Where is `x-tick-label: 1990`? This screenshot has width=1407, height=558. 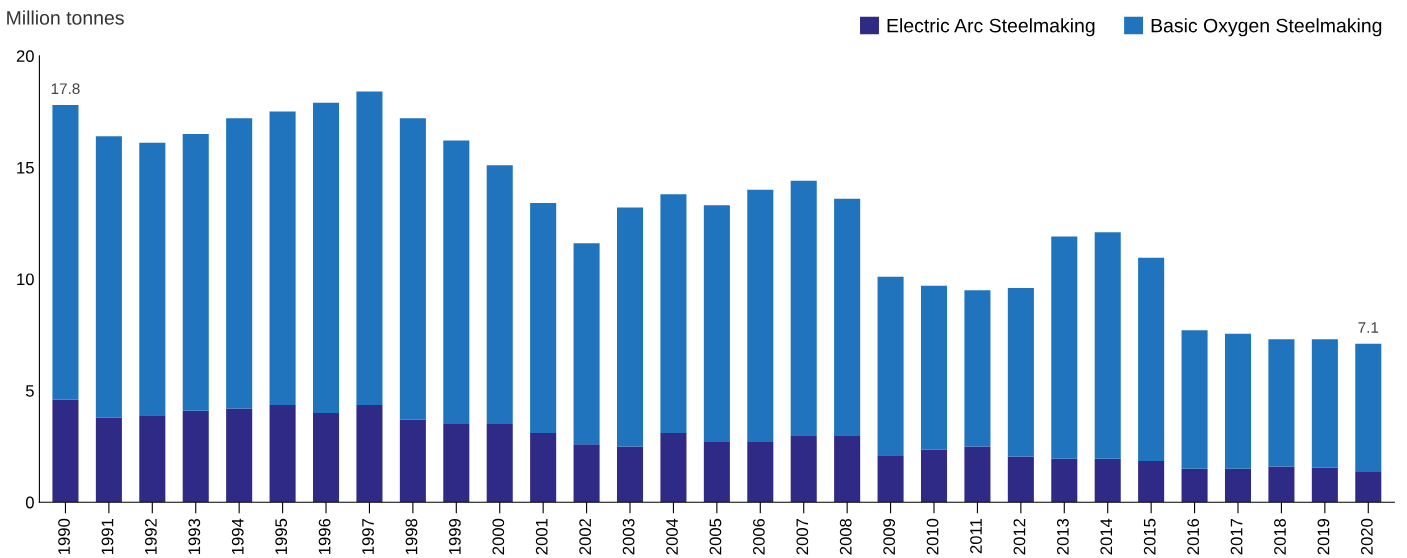 x-tick-label: 1990 is located at coordinates (64, 536).